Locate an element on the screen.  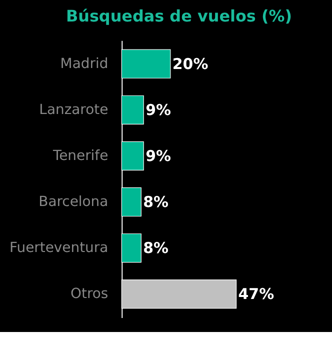
y-tick-label: Madrid is located at coordinates (84, 64).